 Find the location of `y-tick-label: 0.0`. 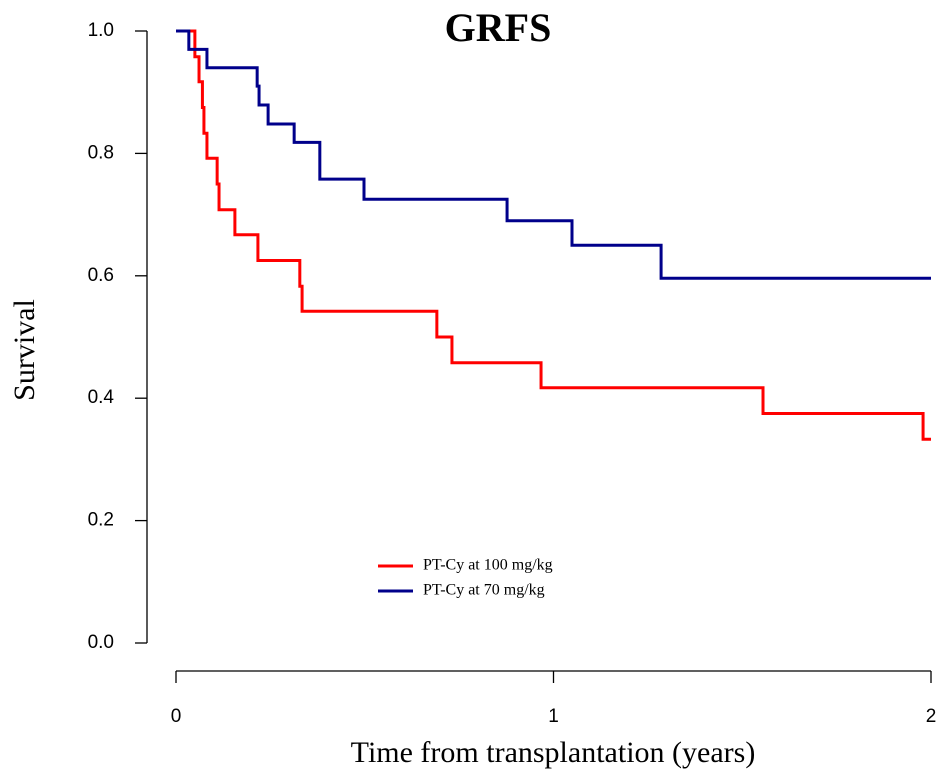

y-tick-label: 0.0 is located at coordinates (101, 642).